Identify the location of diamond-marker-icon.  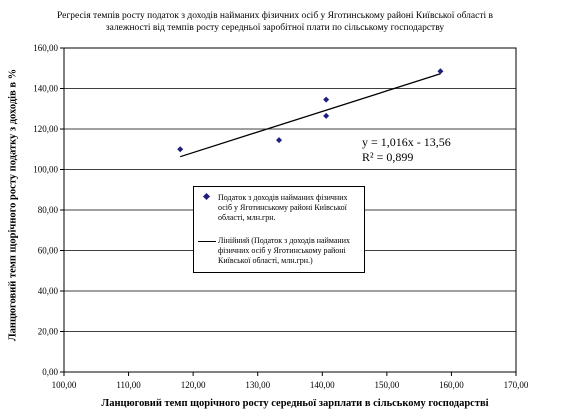
(208, 197).